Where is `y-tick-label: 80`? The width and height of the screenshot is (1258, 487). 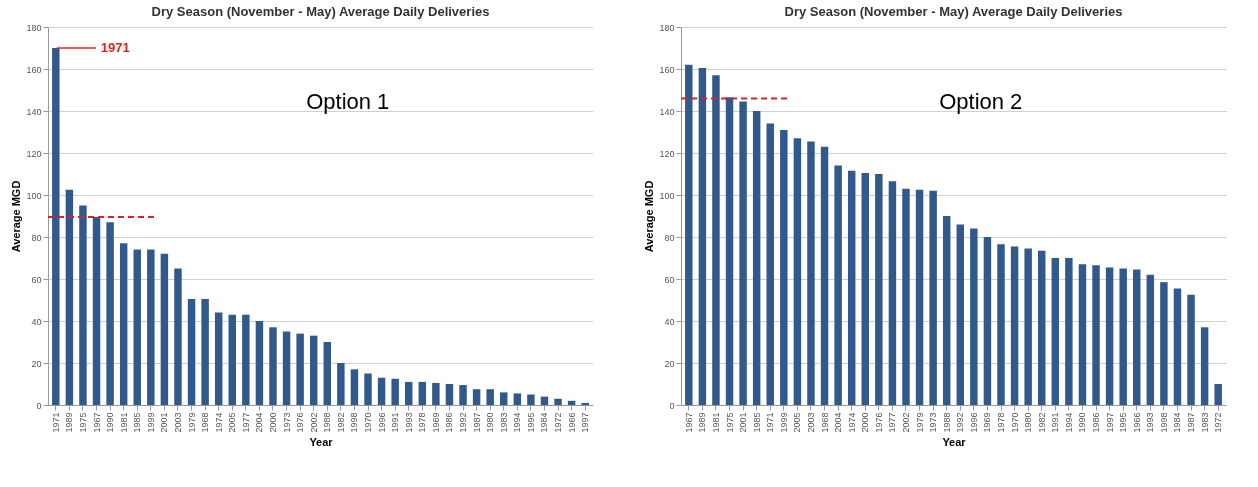
y-tick-label: 80 is located at coordinates (36, 237).